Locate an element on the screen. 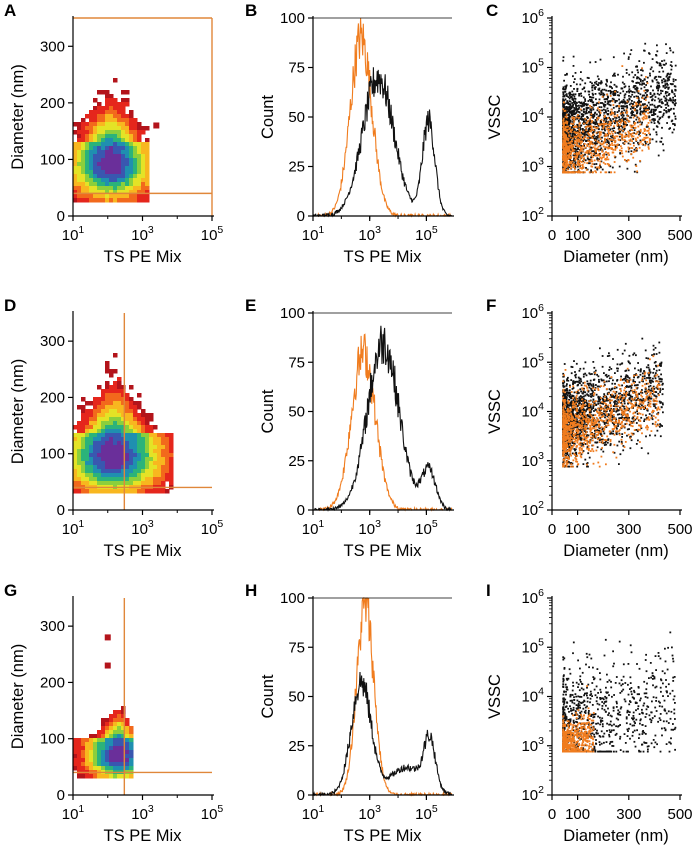 This screenshot has height=857, width=699. panel-letter: A is located at coordinates (10, 10).